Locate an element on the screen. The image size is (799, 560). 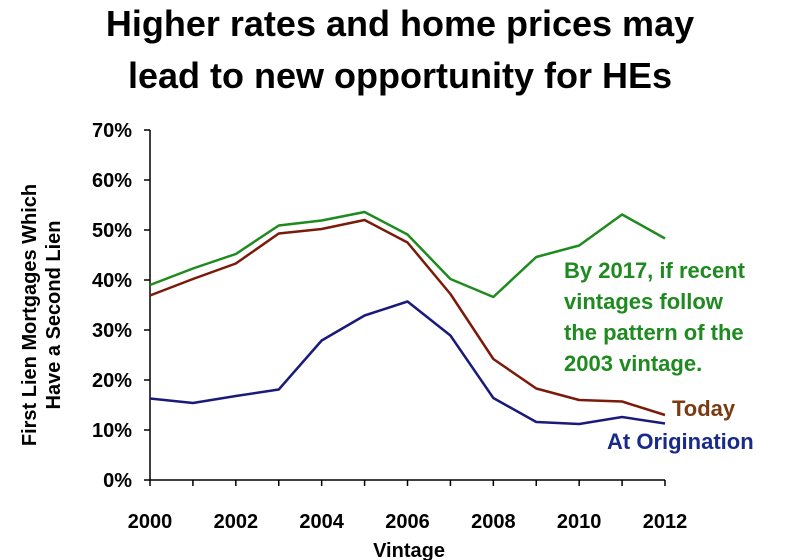
x-tick-label: 2008 is located at coordinates (493, 522).